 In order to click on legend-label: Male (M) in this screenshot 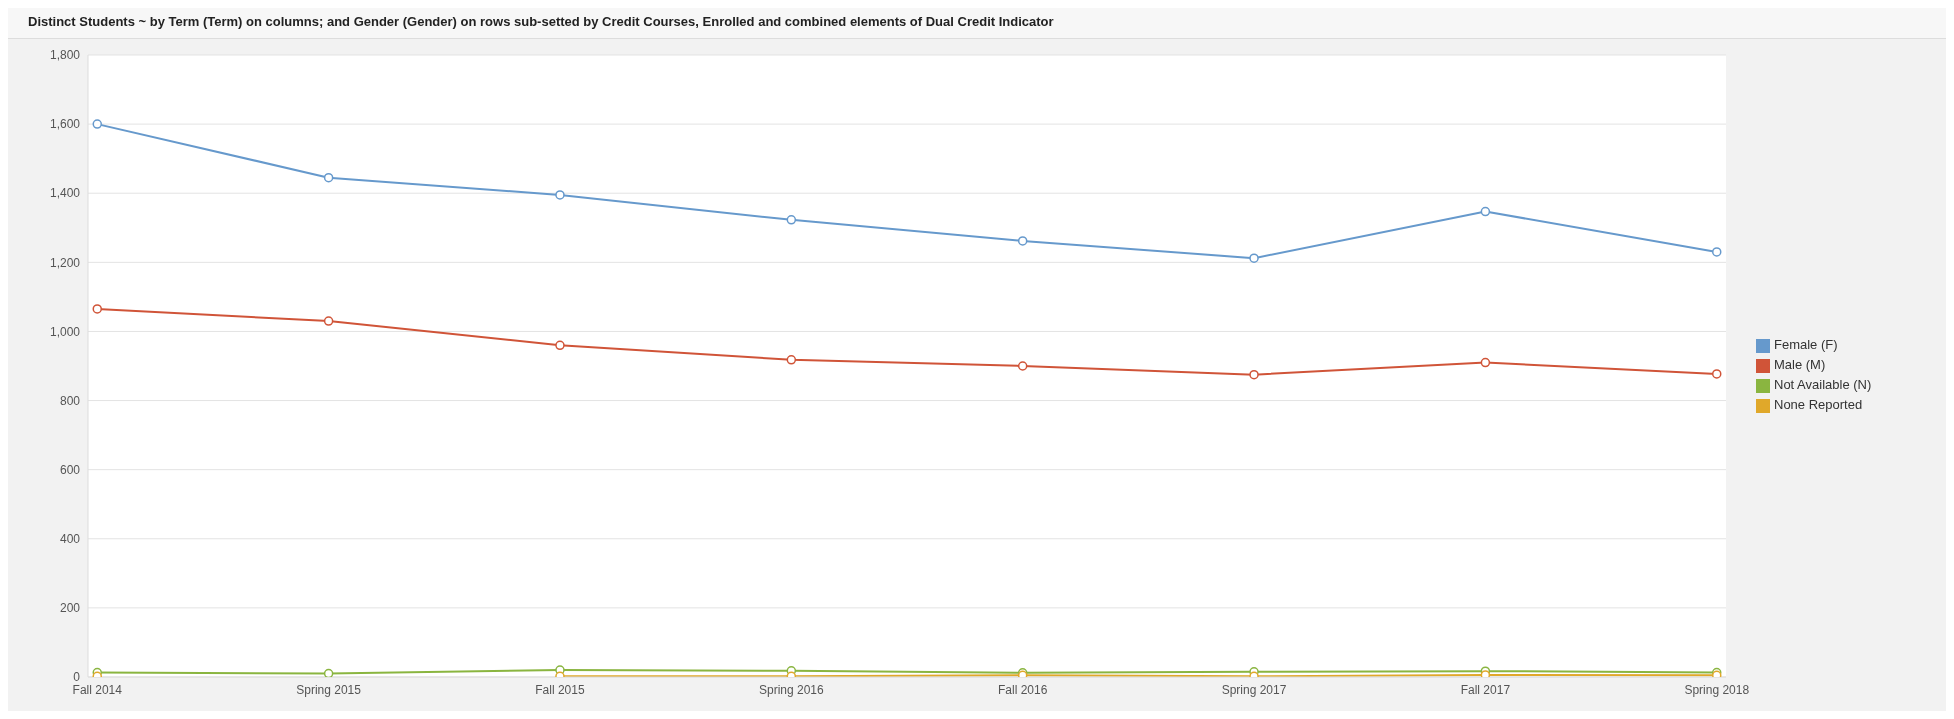, I will do `click(1800, 364)`.